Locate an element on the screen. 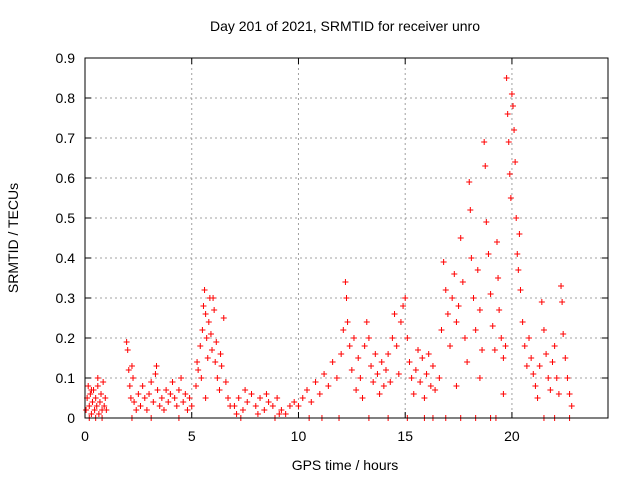 Image resolution: width=640 pixels, height=480 pixels. x-tick-label: 15 is located at coordinates (405, 436).